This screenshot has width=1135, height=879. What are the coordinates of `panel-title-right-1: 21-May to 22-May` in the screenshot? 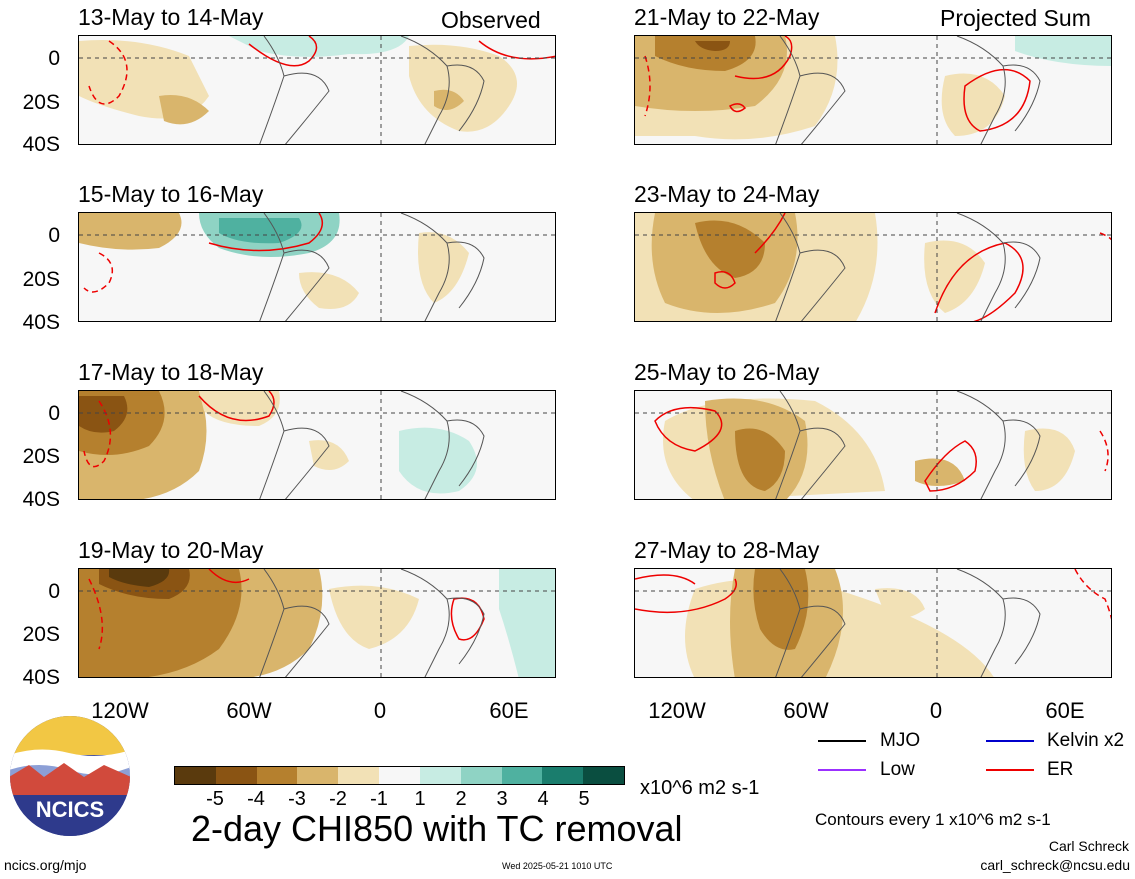 It's located at (727, 17).